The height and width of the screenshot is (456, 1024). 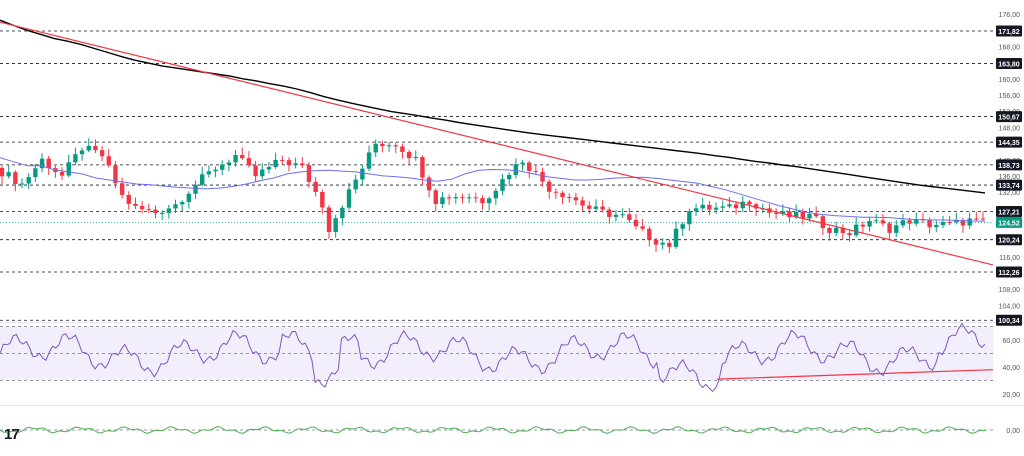 I want to click on level-badge-label: 127,21, so click(x=1009, y=213).